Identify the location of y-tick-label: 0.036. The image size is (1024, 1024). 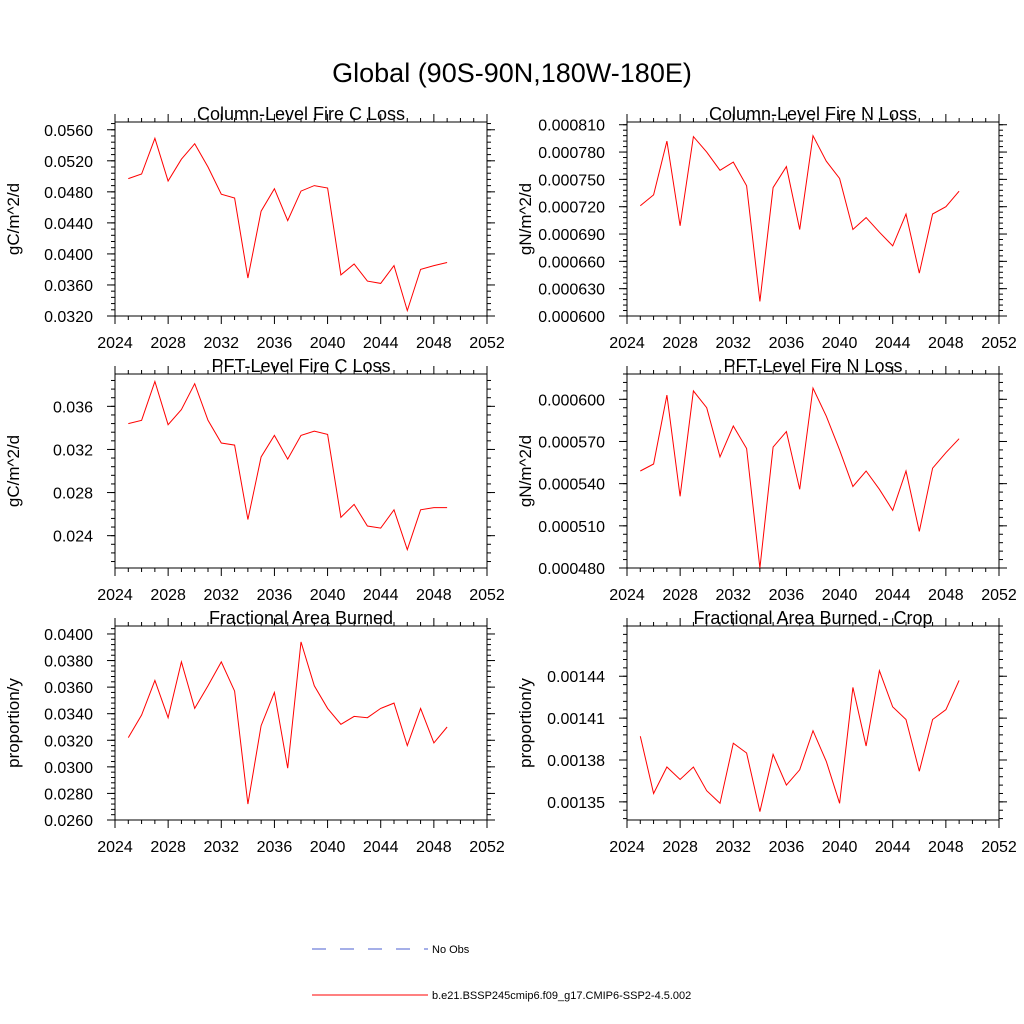
(73, 407).